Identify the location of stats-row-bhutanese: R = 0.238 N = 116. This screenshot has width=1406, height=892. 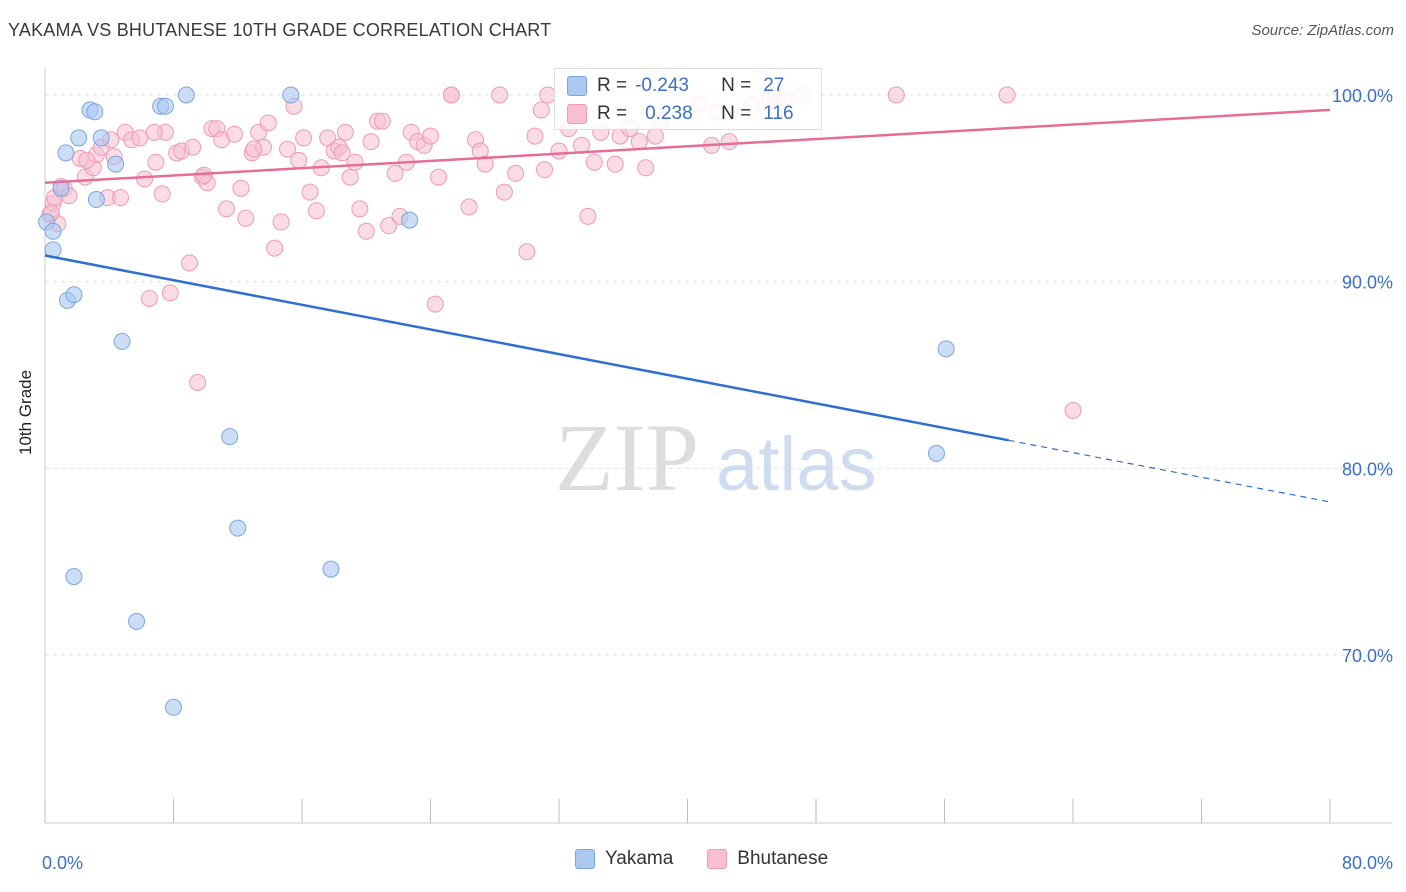
(680, 114).